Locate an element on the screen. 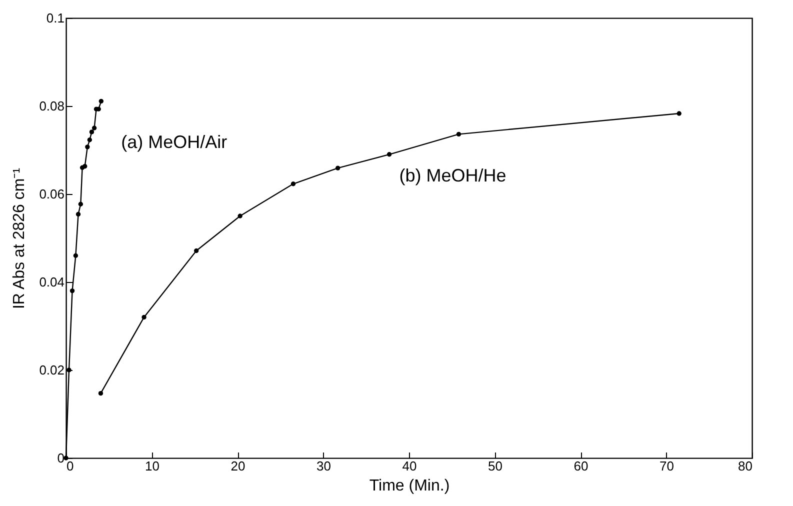 The height and width of the screenshot is (506, 793). series-label: (a) MeOH/Air is located at coordinates (174, 142).